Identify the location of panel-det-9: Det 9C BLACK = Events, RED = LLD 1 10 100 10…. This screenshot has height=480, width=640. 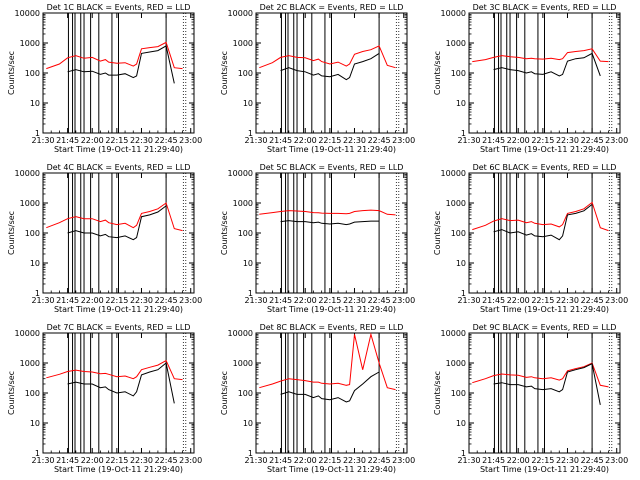
(530, 398).